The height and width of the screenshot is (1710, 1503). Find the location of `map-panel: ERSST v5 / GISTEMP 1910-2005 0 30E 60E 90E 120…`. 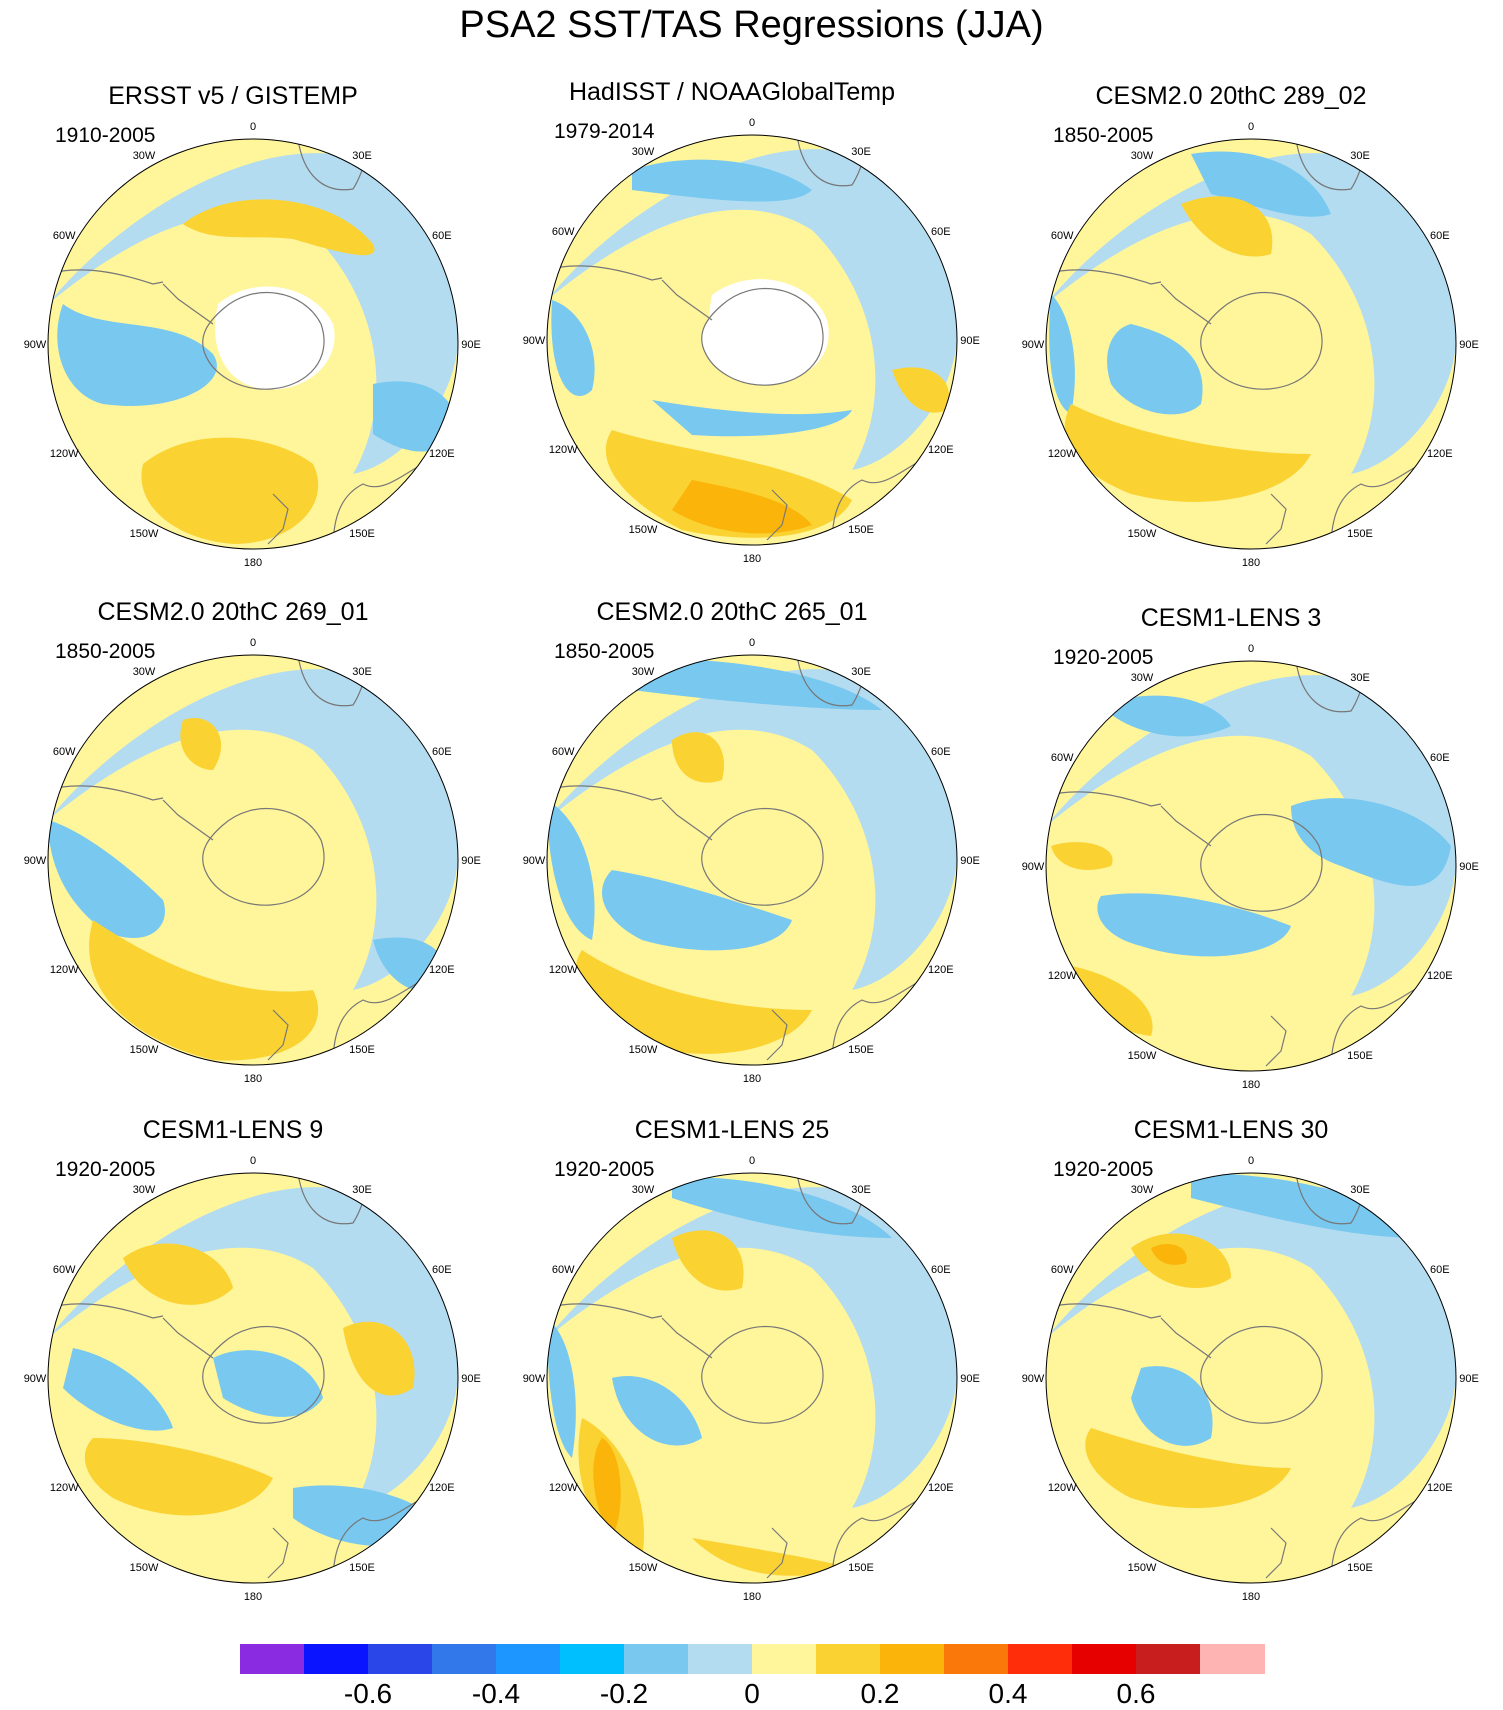

map-panel: ERSST v5 / GISTEMP 1910-2005 0 30E 60E 90E 120… is located at coordinates (249, 327).